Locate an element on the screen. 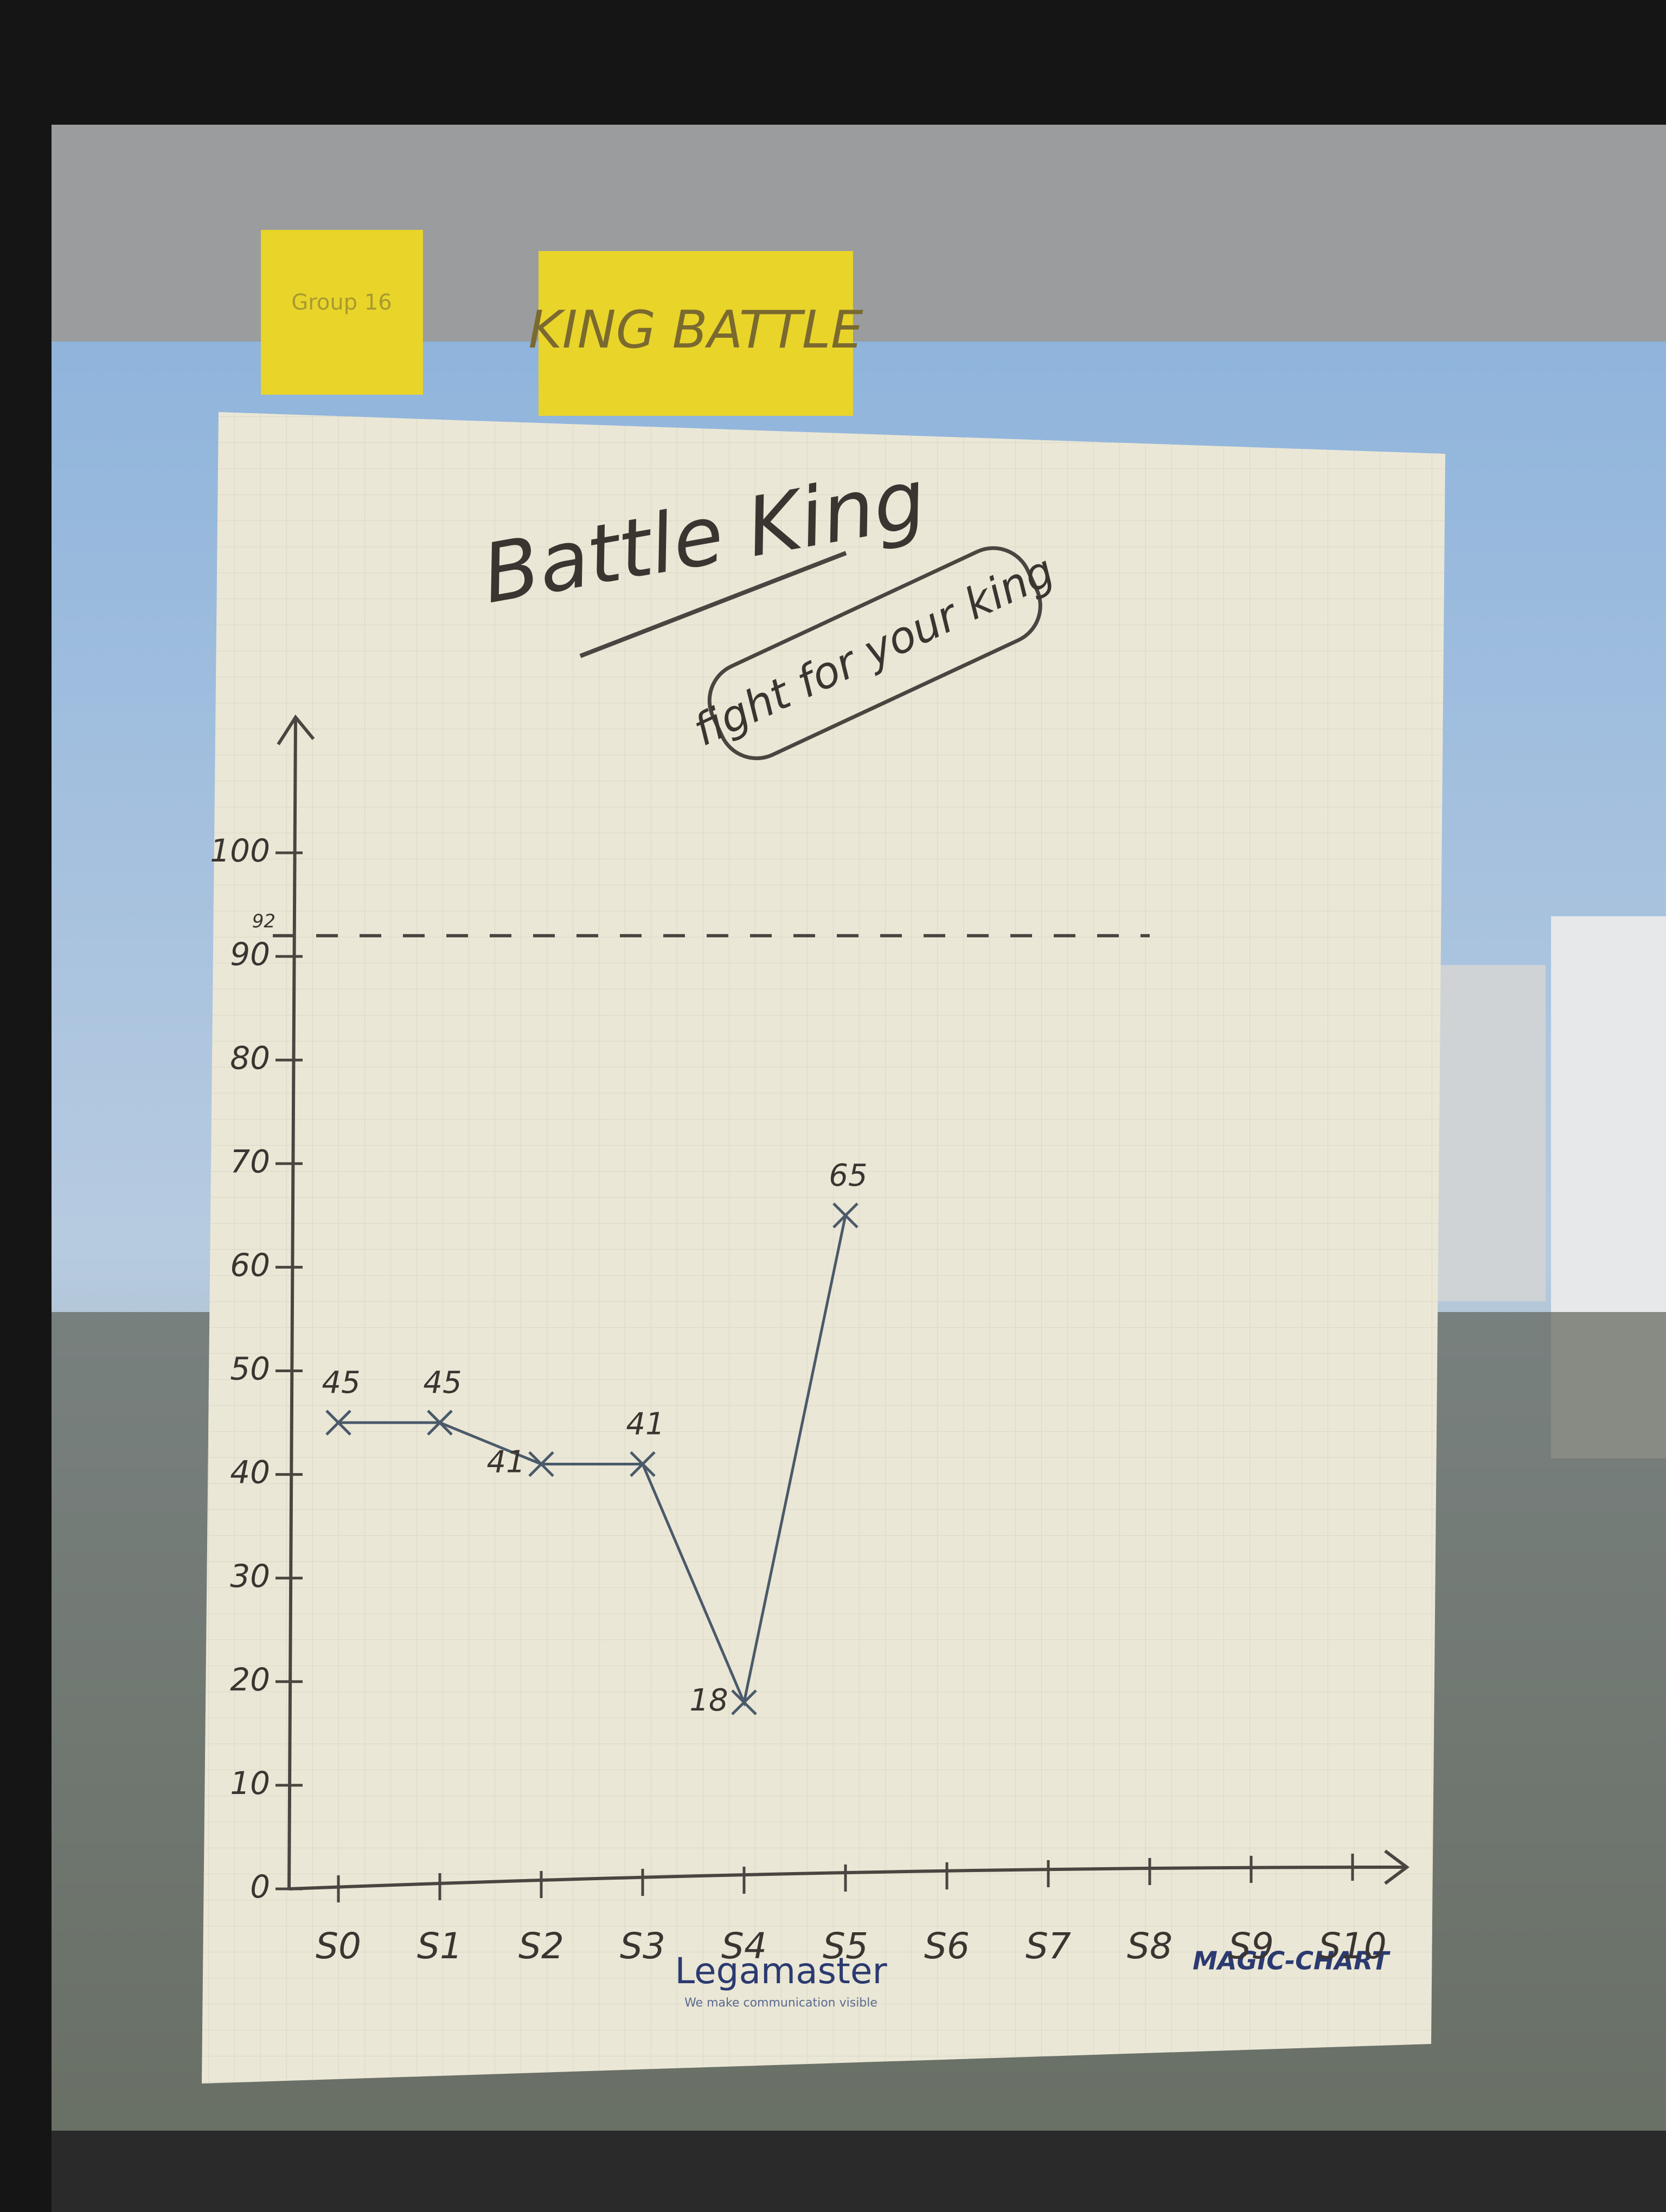 This screenshot has height=2212, width=1666. reference-label: 92 is located at coordinates (263, 921).